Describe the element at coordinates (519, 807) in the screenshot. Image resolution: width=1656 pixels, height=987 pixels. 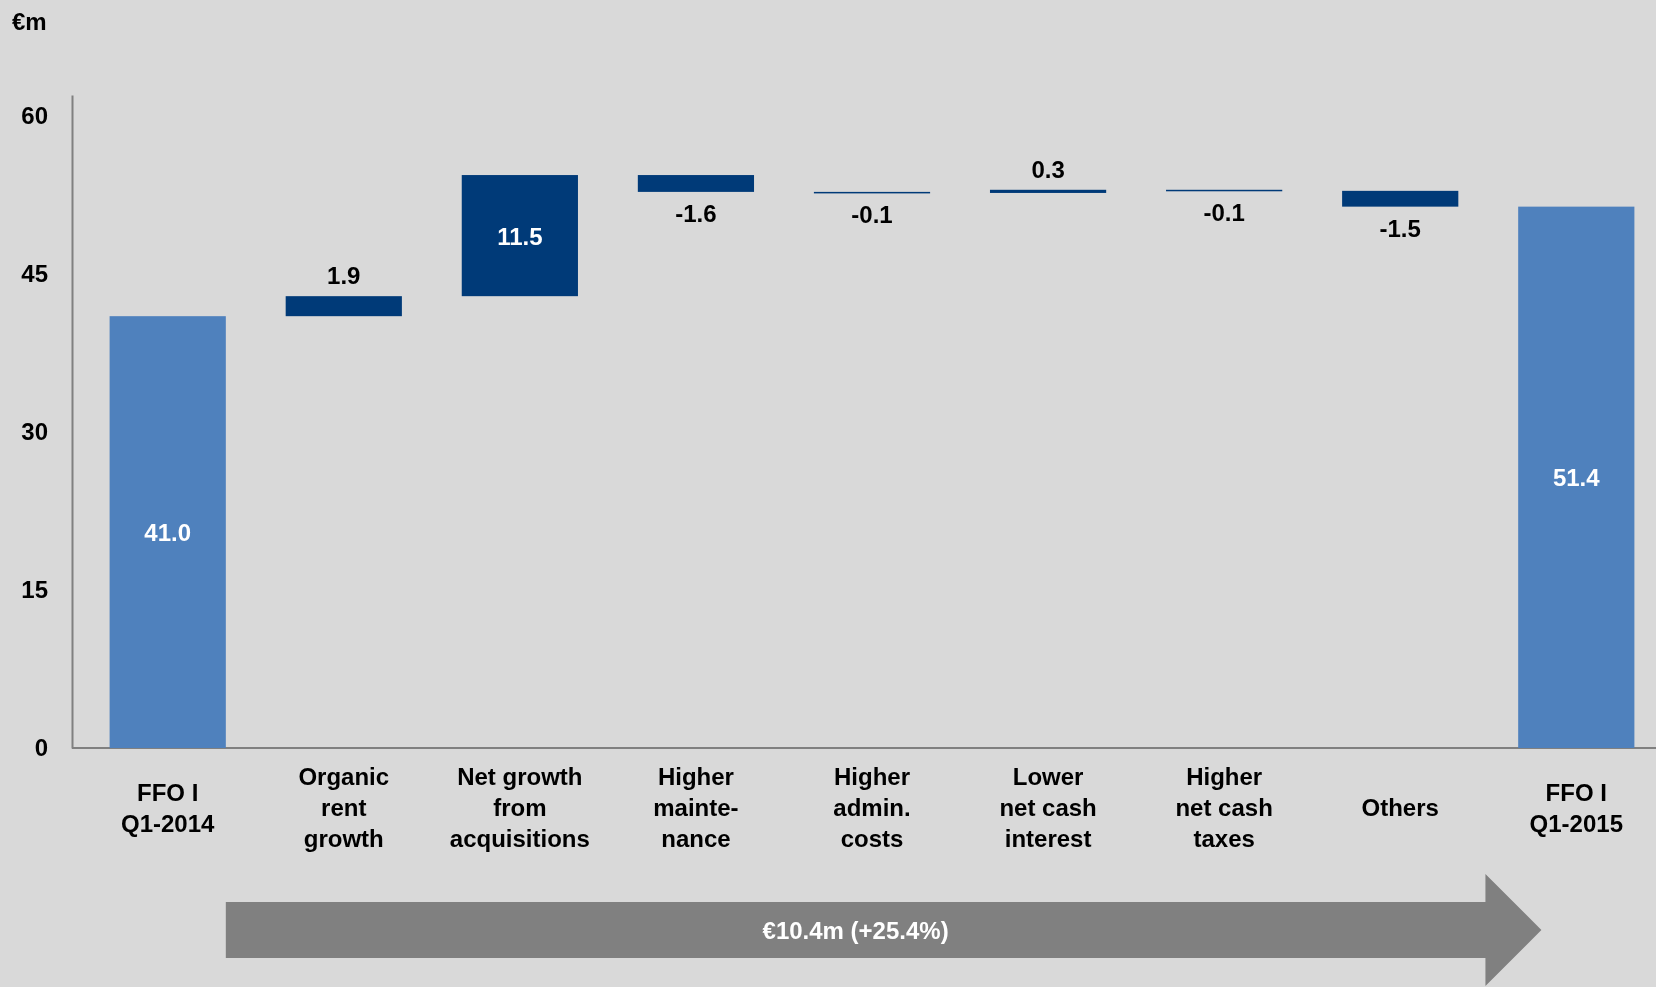
I see `x-tick-label: Net growth from acquisitions` at that location.